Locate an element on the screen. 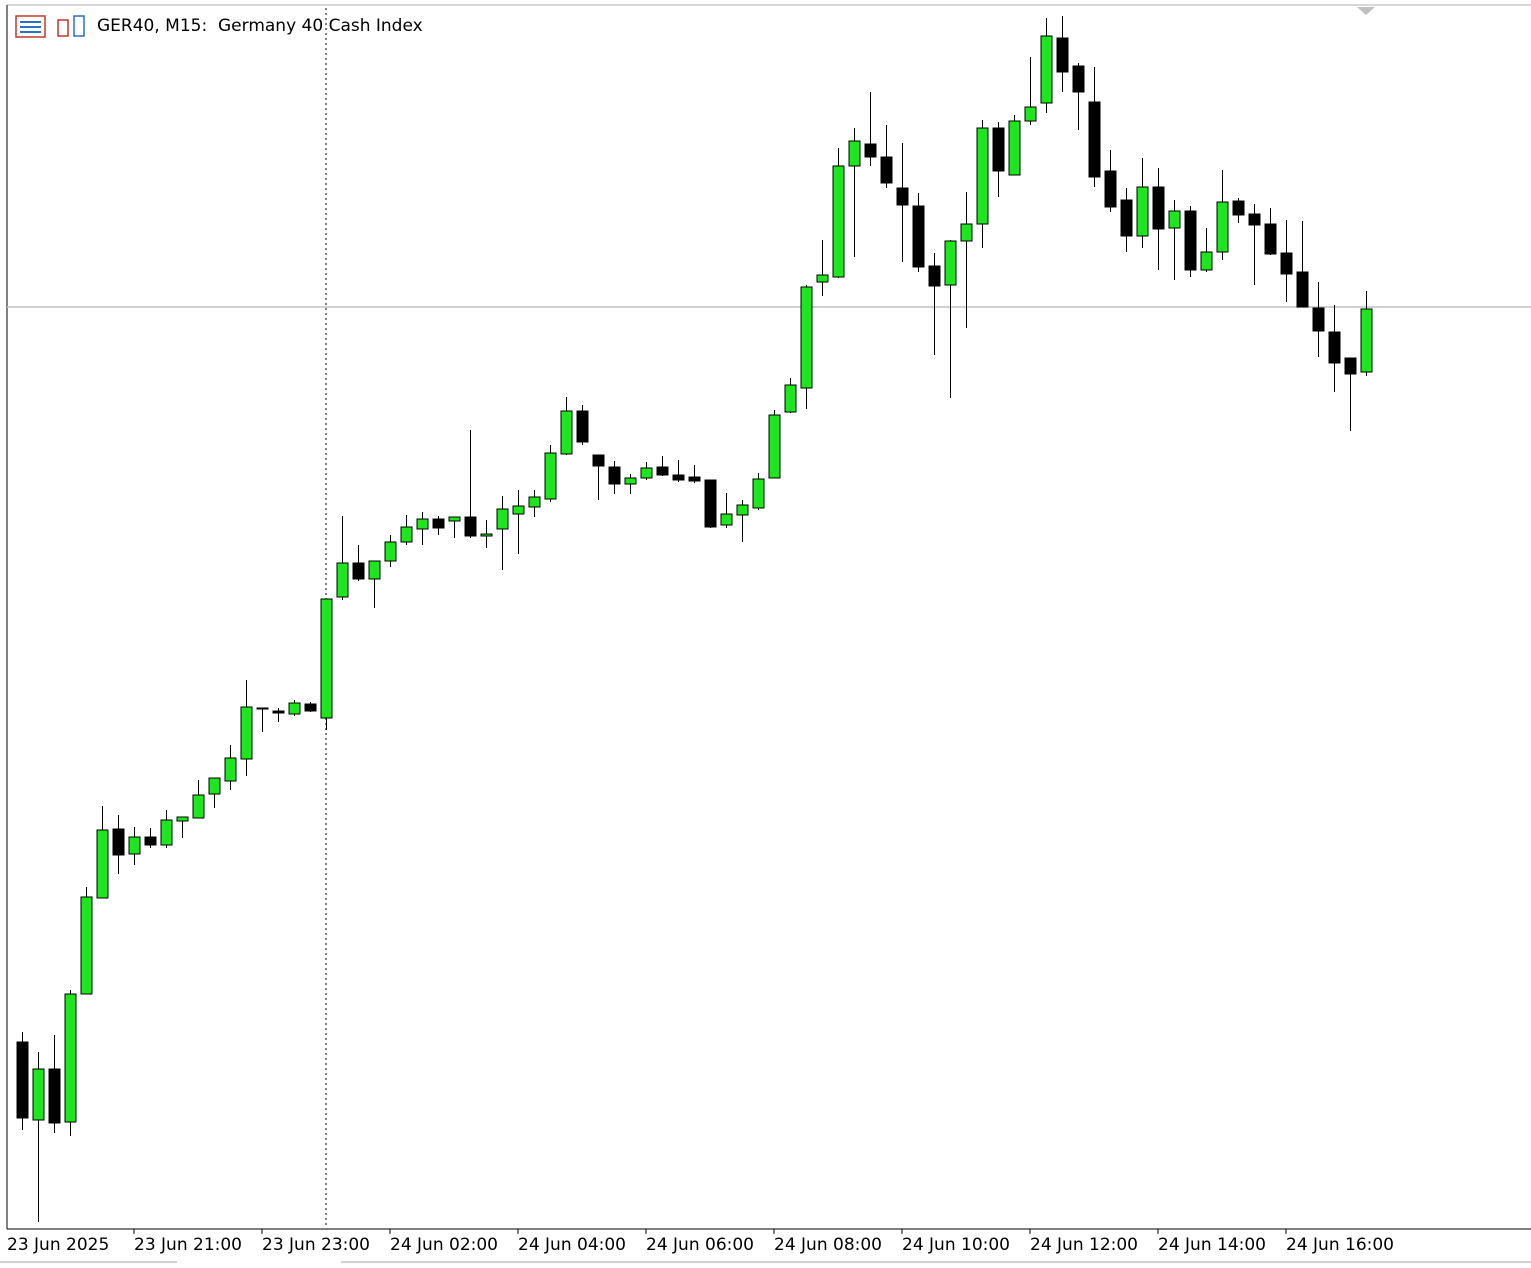  x-tick-label: 23 Jun 23:00 is located at coordinates (316, 1245).